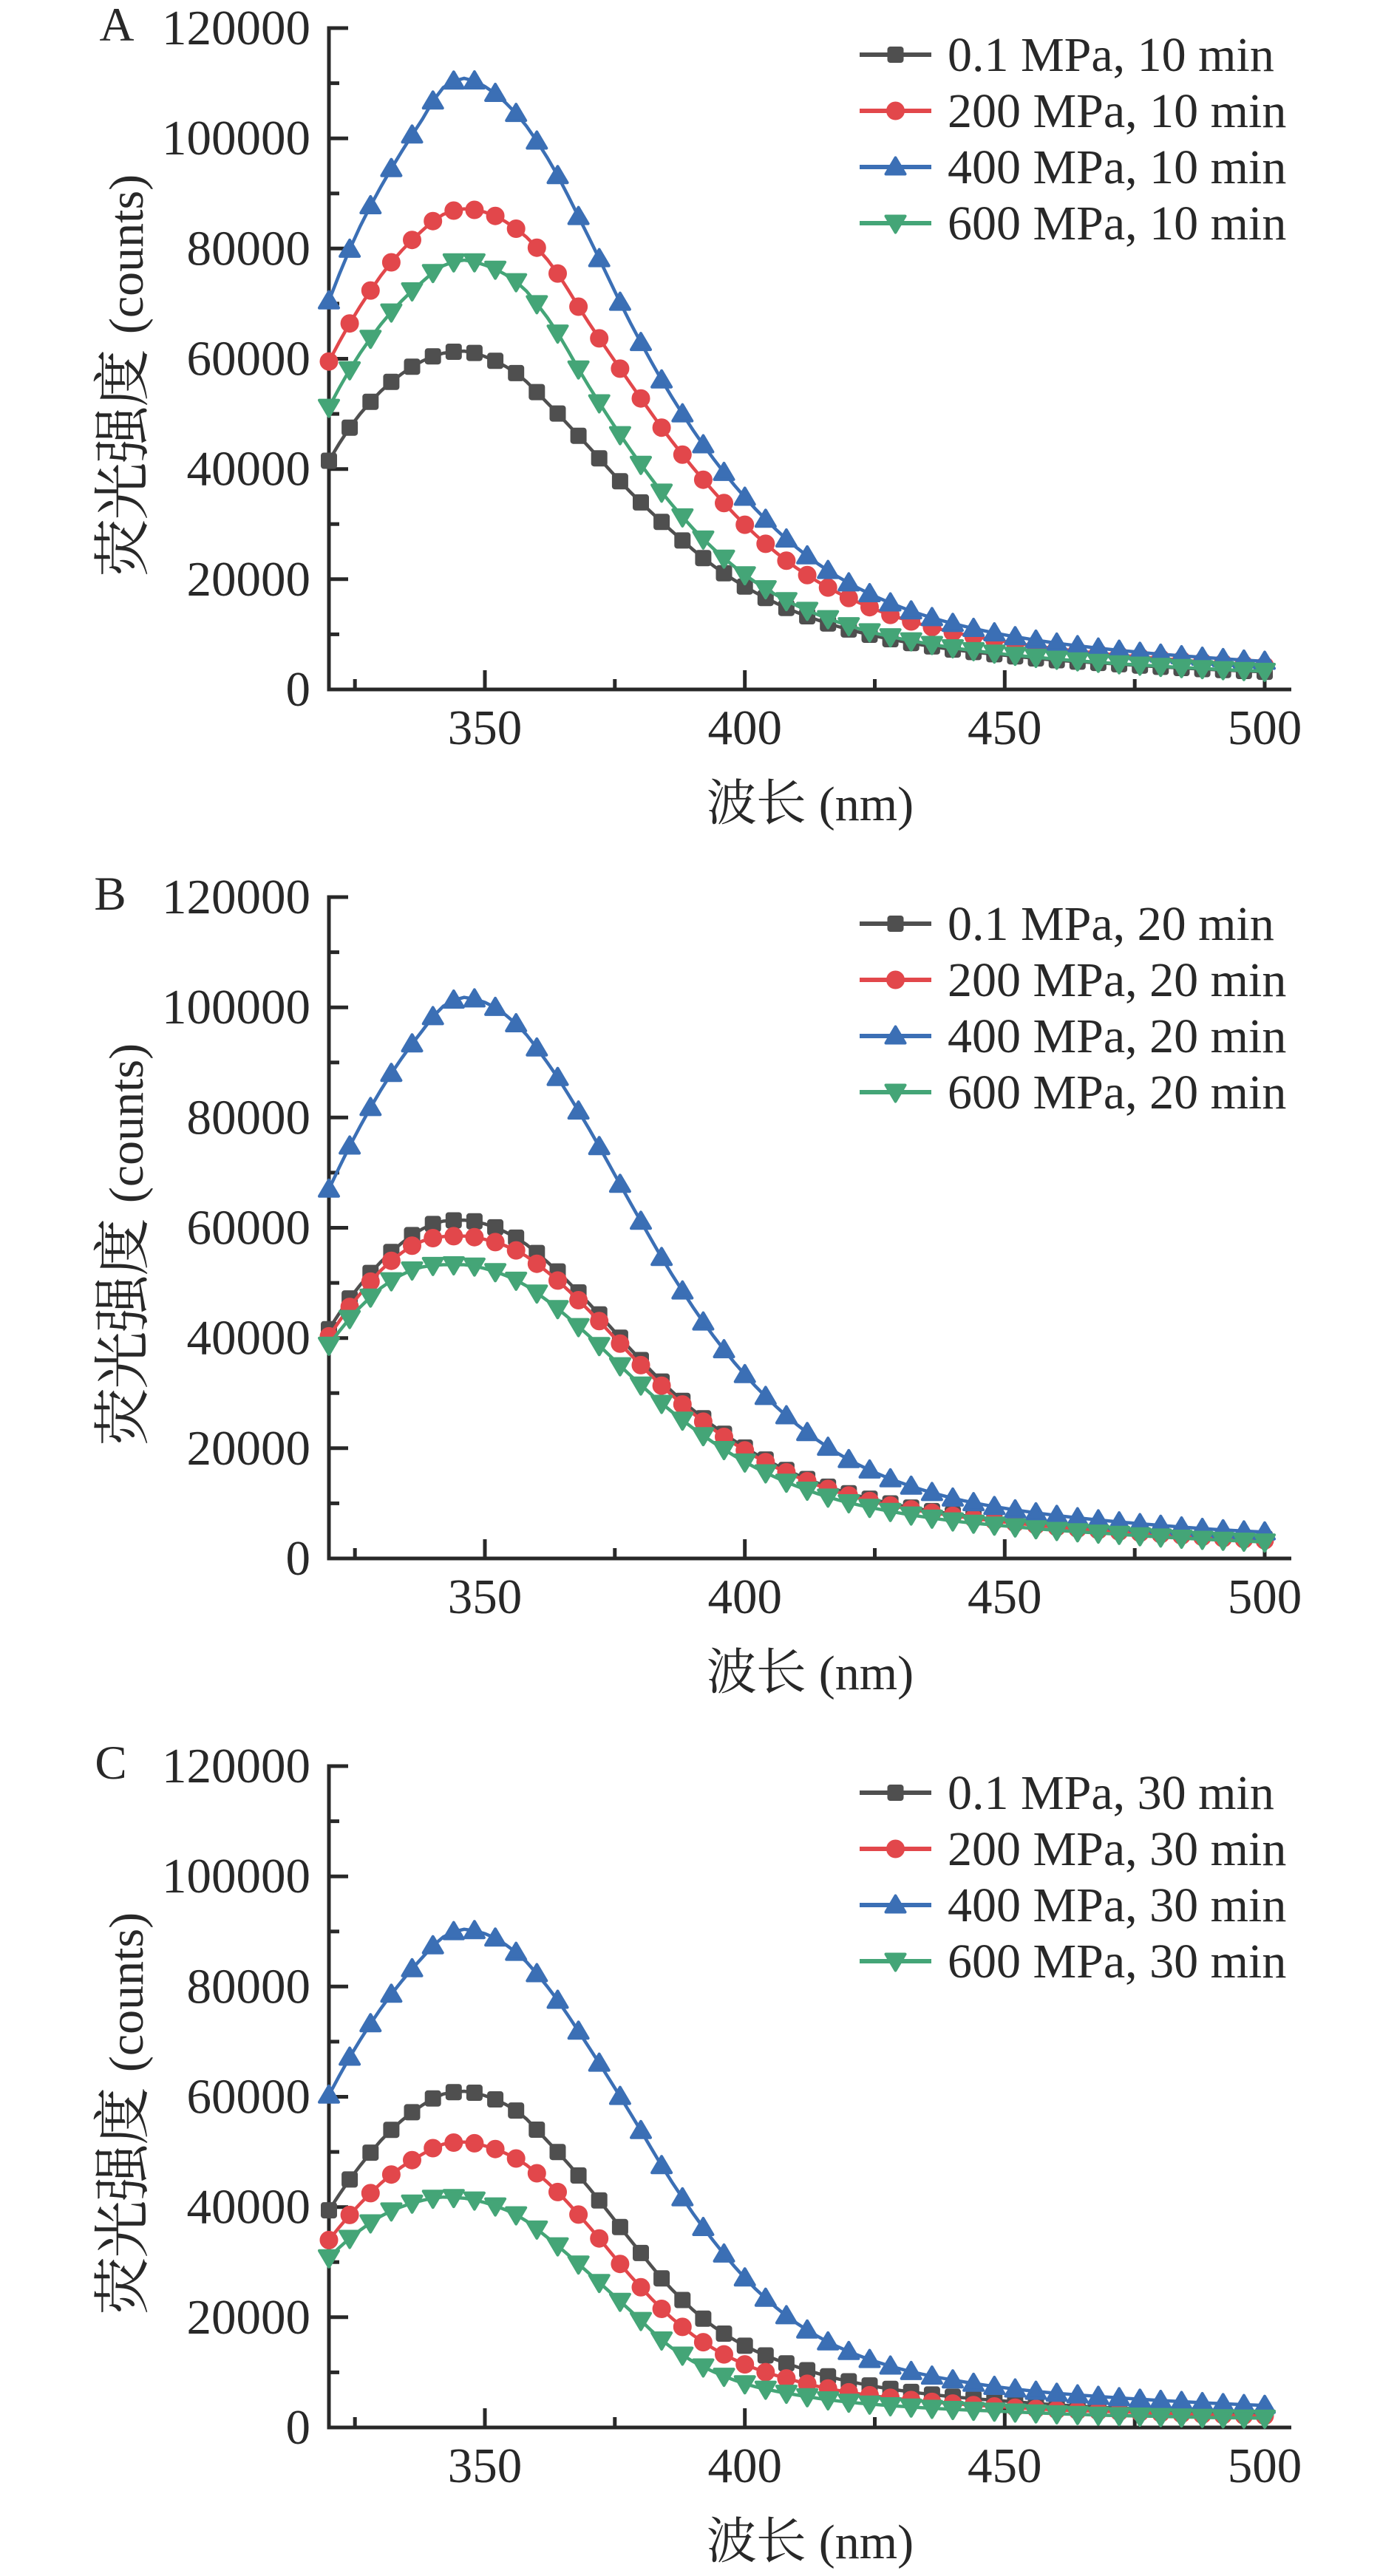  I want to click on svg-text: 0.1 MPa, 20 min, so click(1111, 924).